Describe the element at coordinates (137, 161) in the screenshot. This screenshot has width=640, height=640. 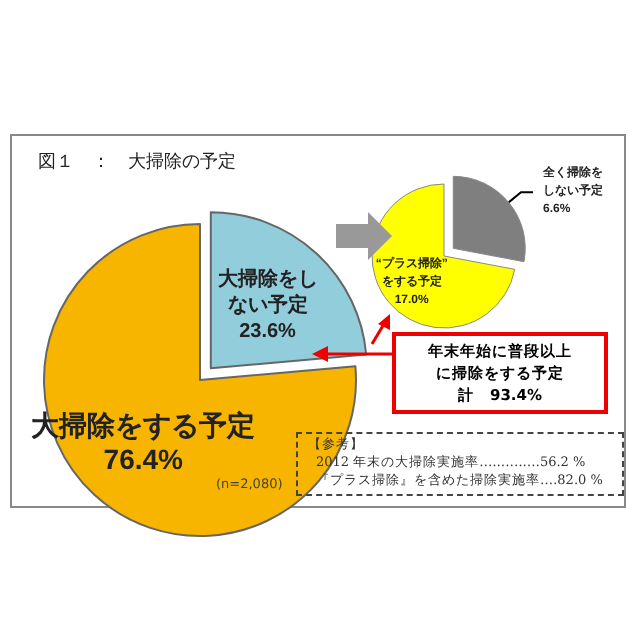
I see `chart-title: 図１ ： 大掃除の予定` at that location.